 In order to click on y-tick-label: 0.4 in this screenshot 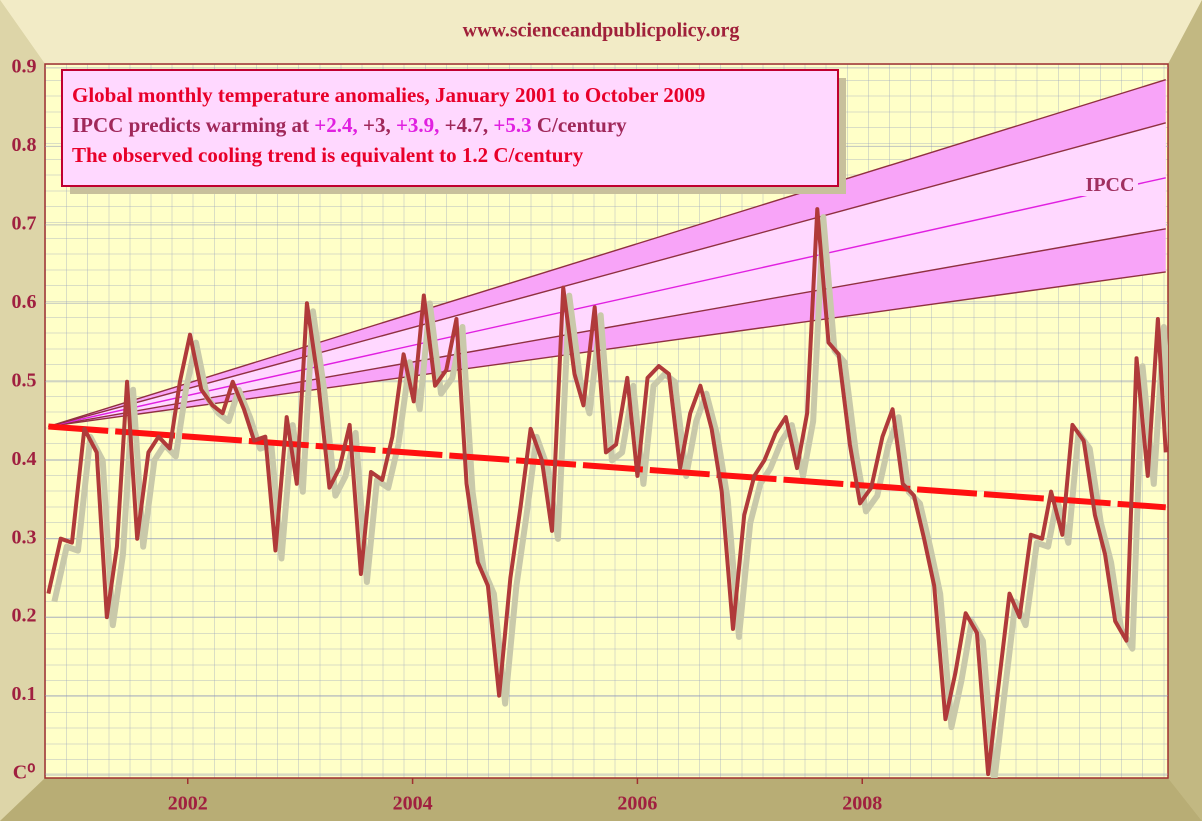, I will do `click(24, 459)`.